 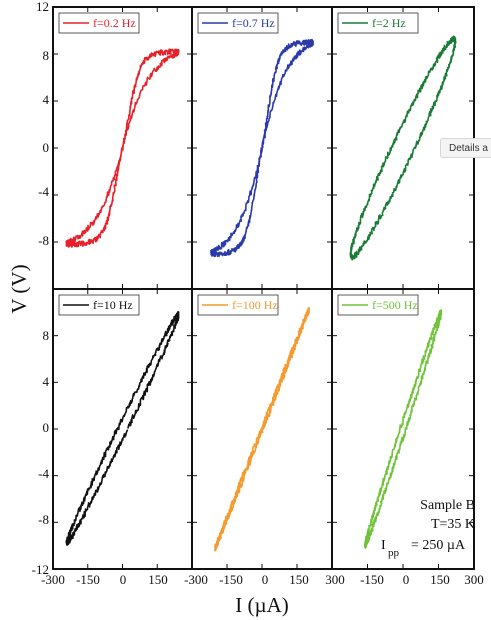 I want to click on x-axis-title: I (µA), so click(x=262, y=605).